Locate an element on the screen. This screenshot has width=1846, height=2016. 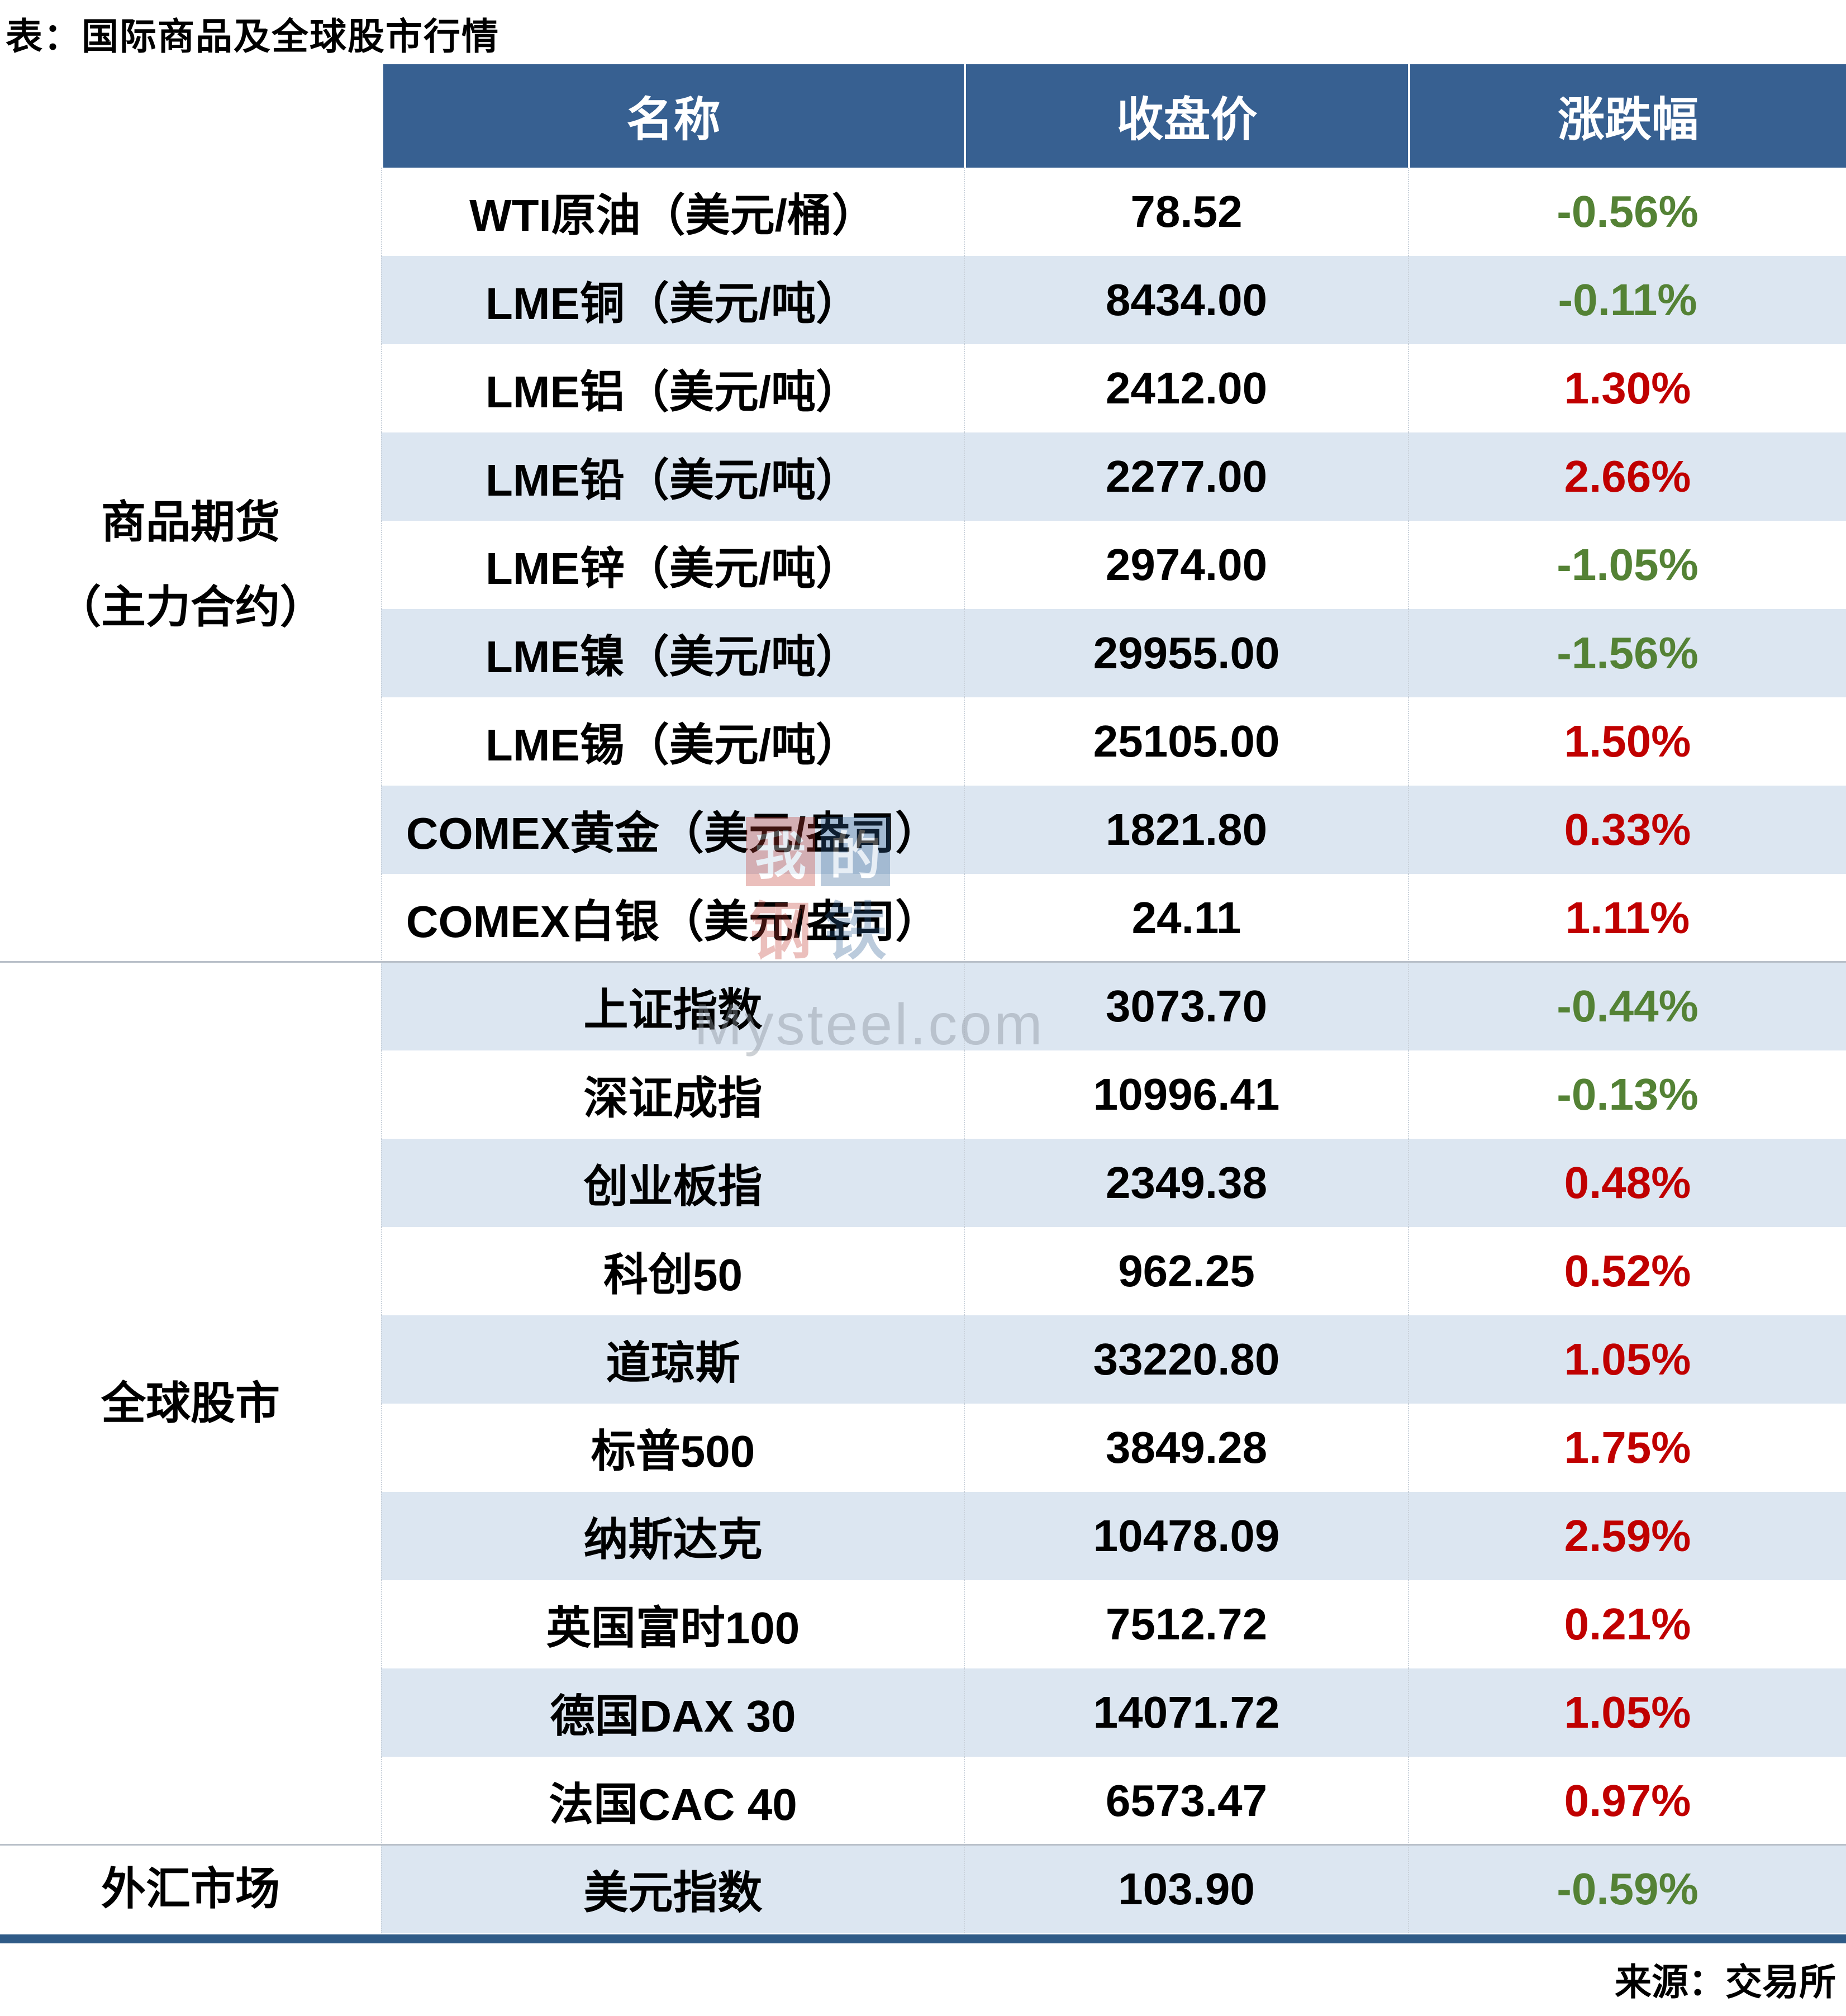
row-close: 14071.72 is located at coordinates (1186, 1712).